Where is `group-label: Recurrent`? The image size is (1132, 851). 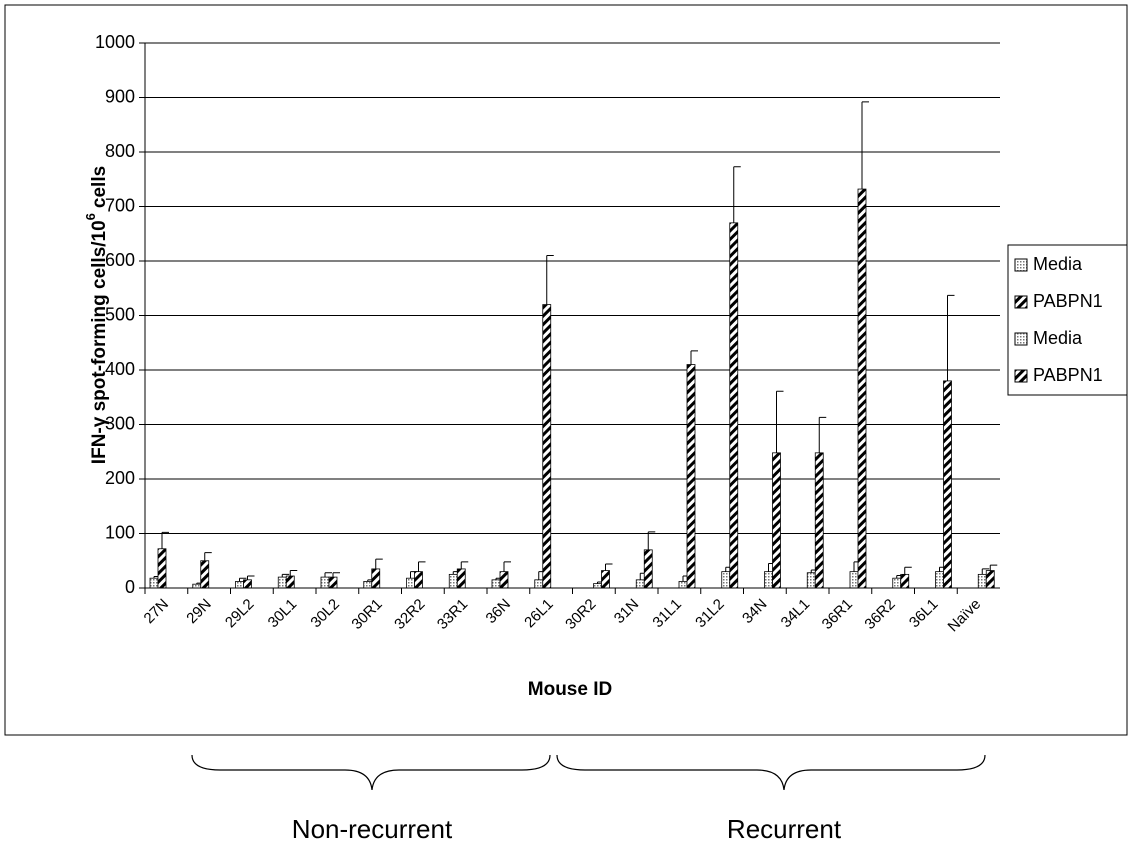
group-label: Recurrent is located at coordinates (784, 829).